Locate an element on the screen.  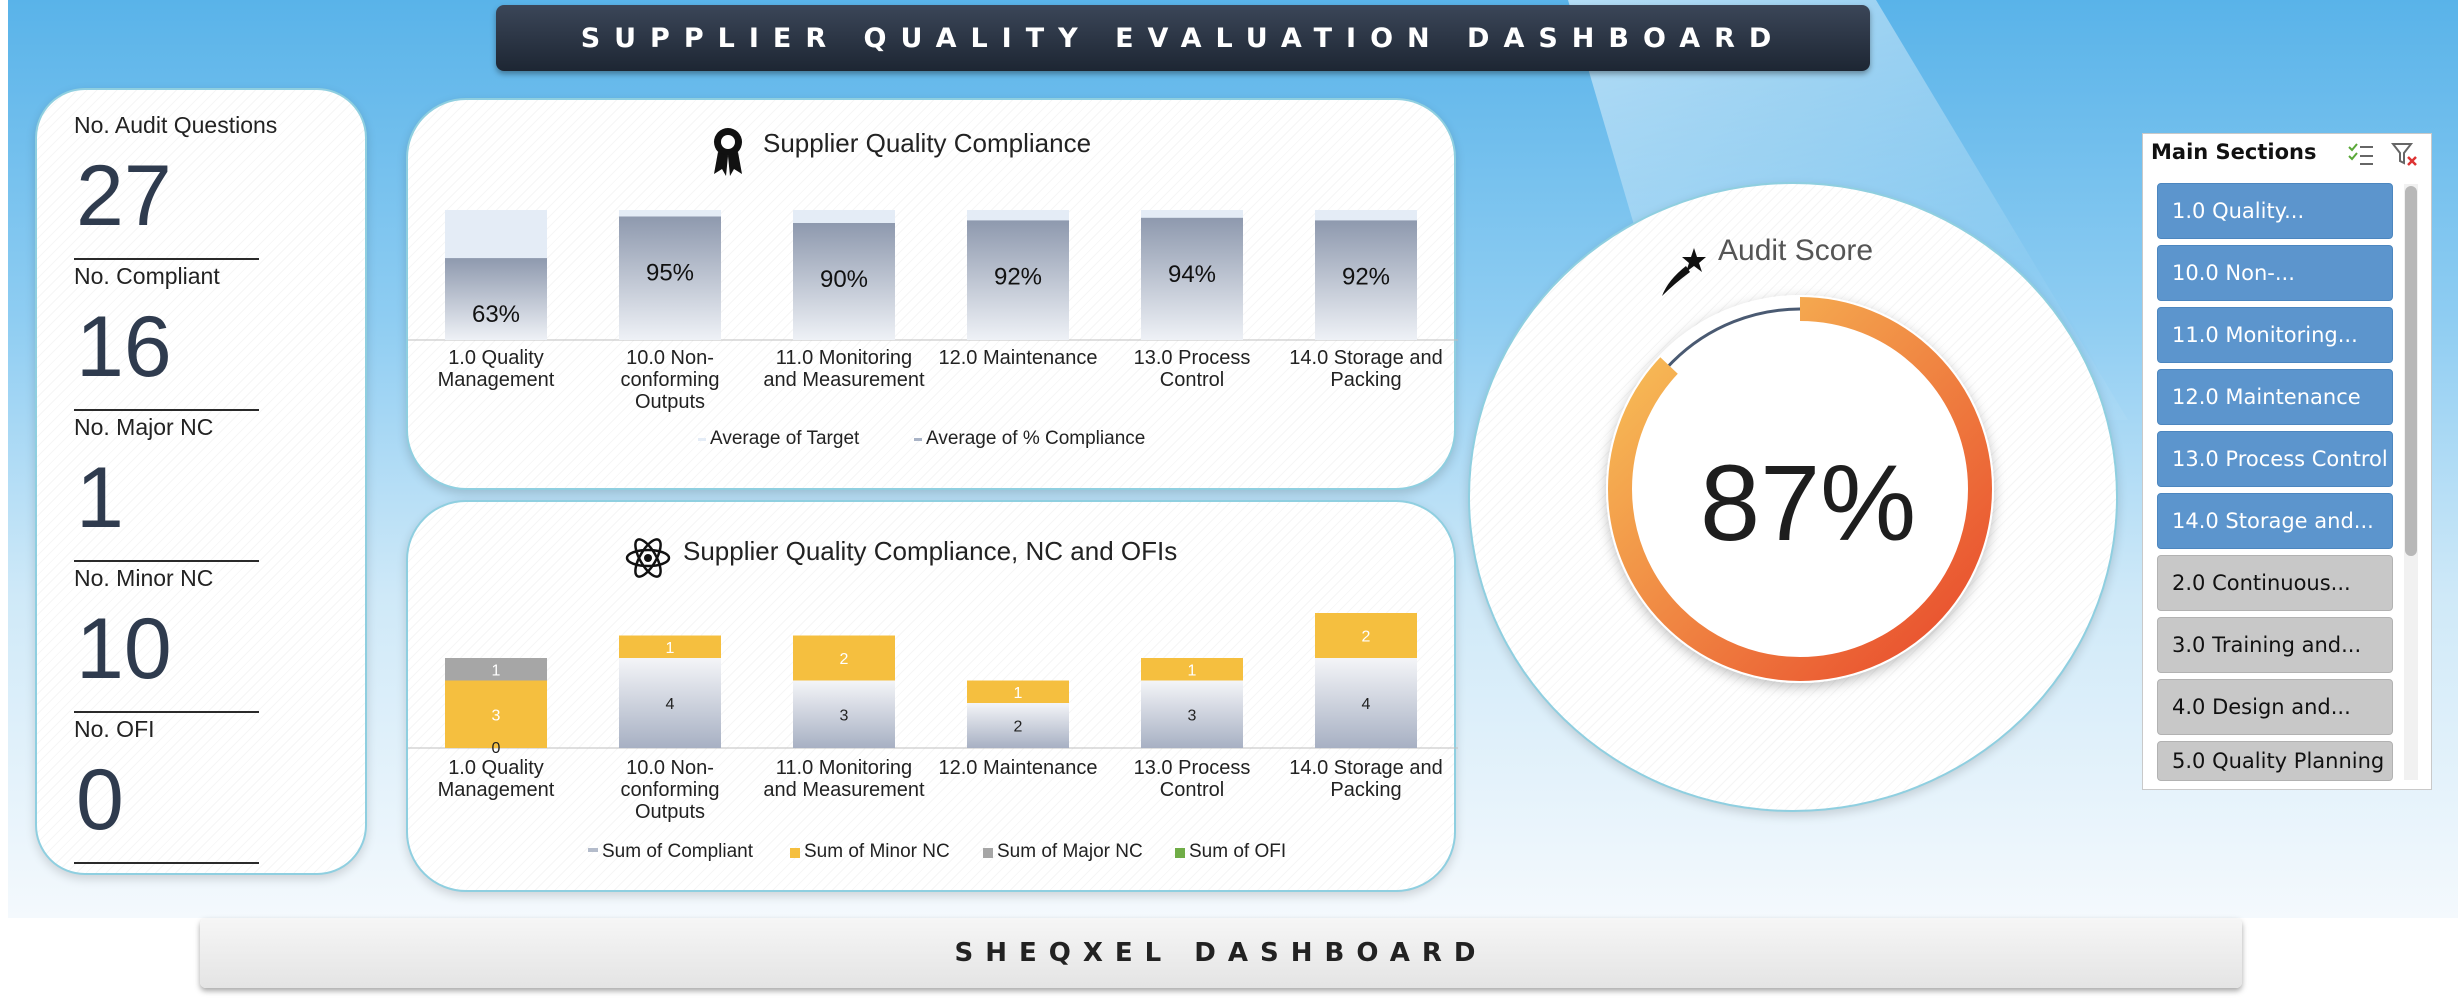
kpi-label: No. Audit Questions is located at coordinates (176, 125).